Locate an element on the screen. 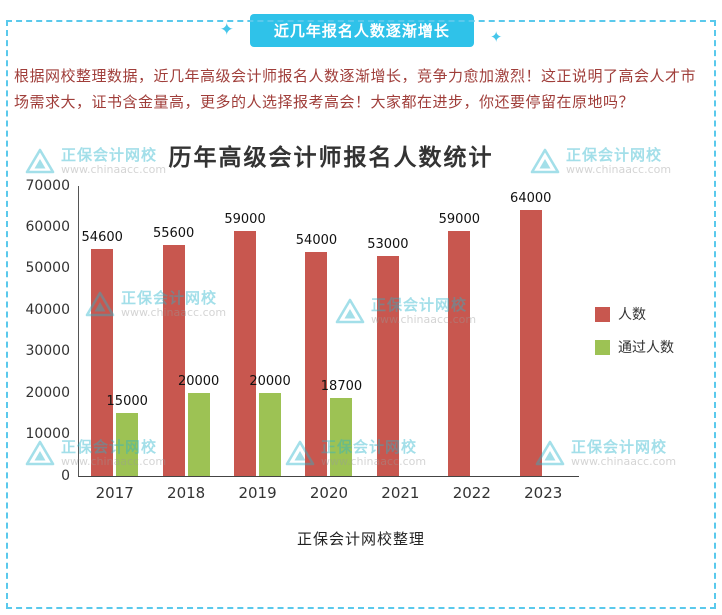  legend-item-1: 通过人数 is located at coordinates (634, 347).